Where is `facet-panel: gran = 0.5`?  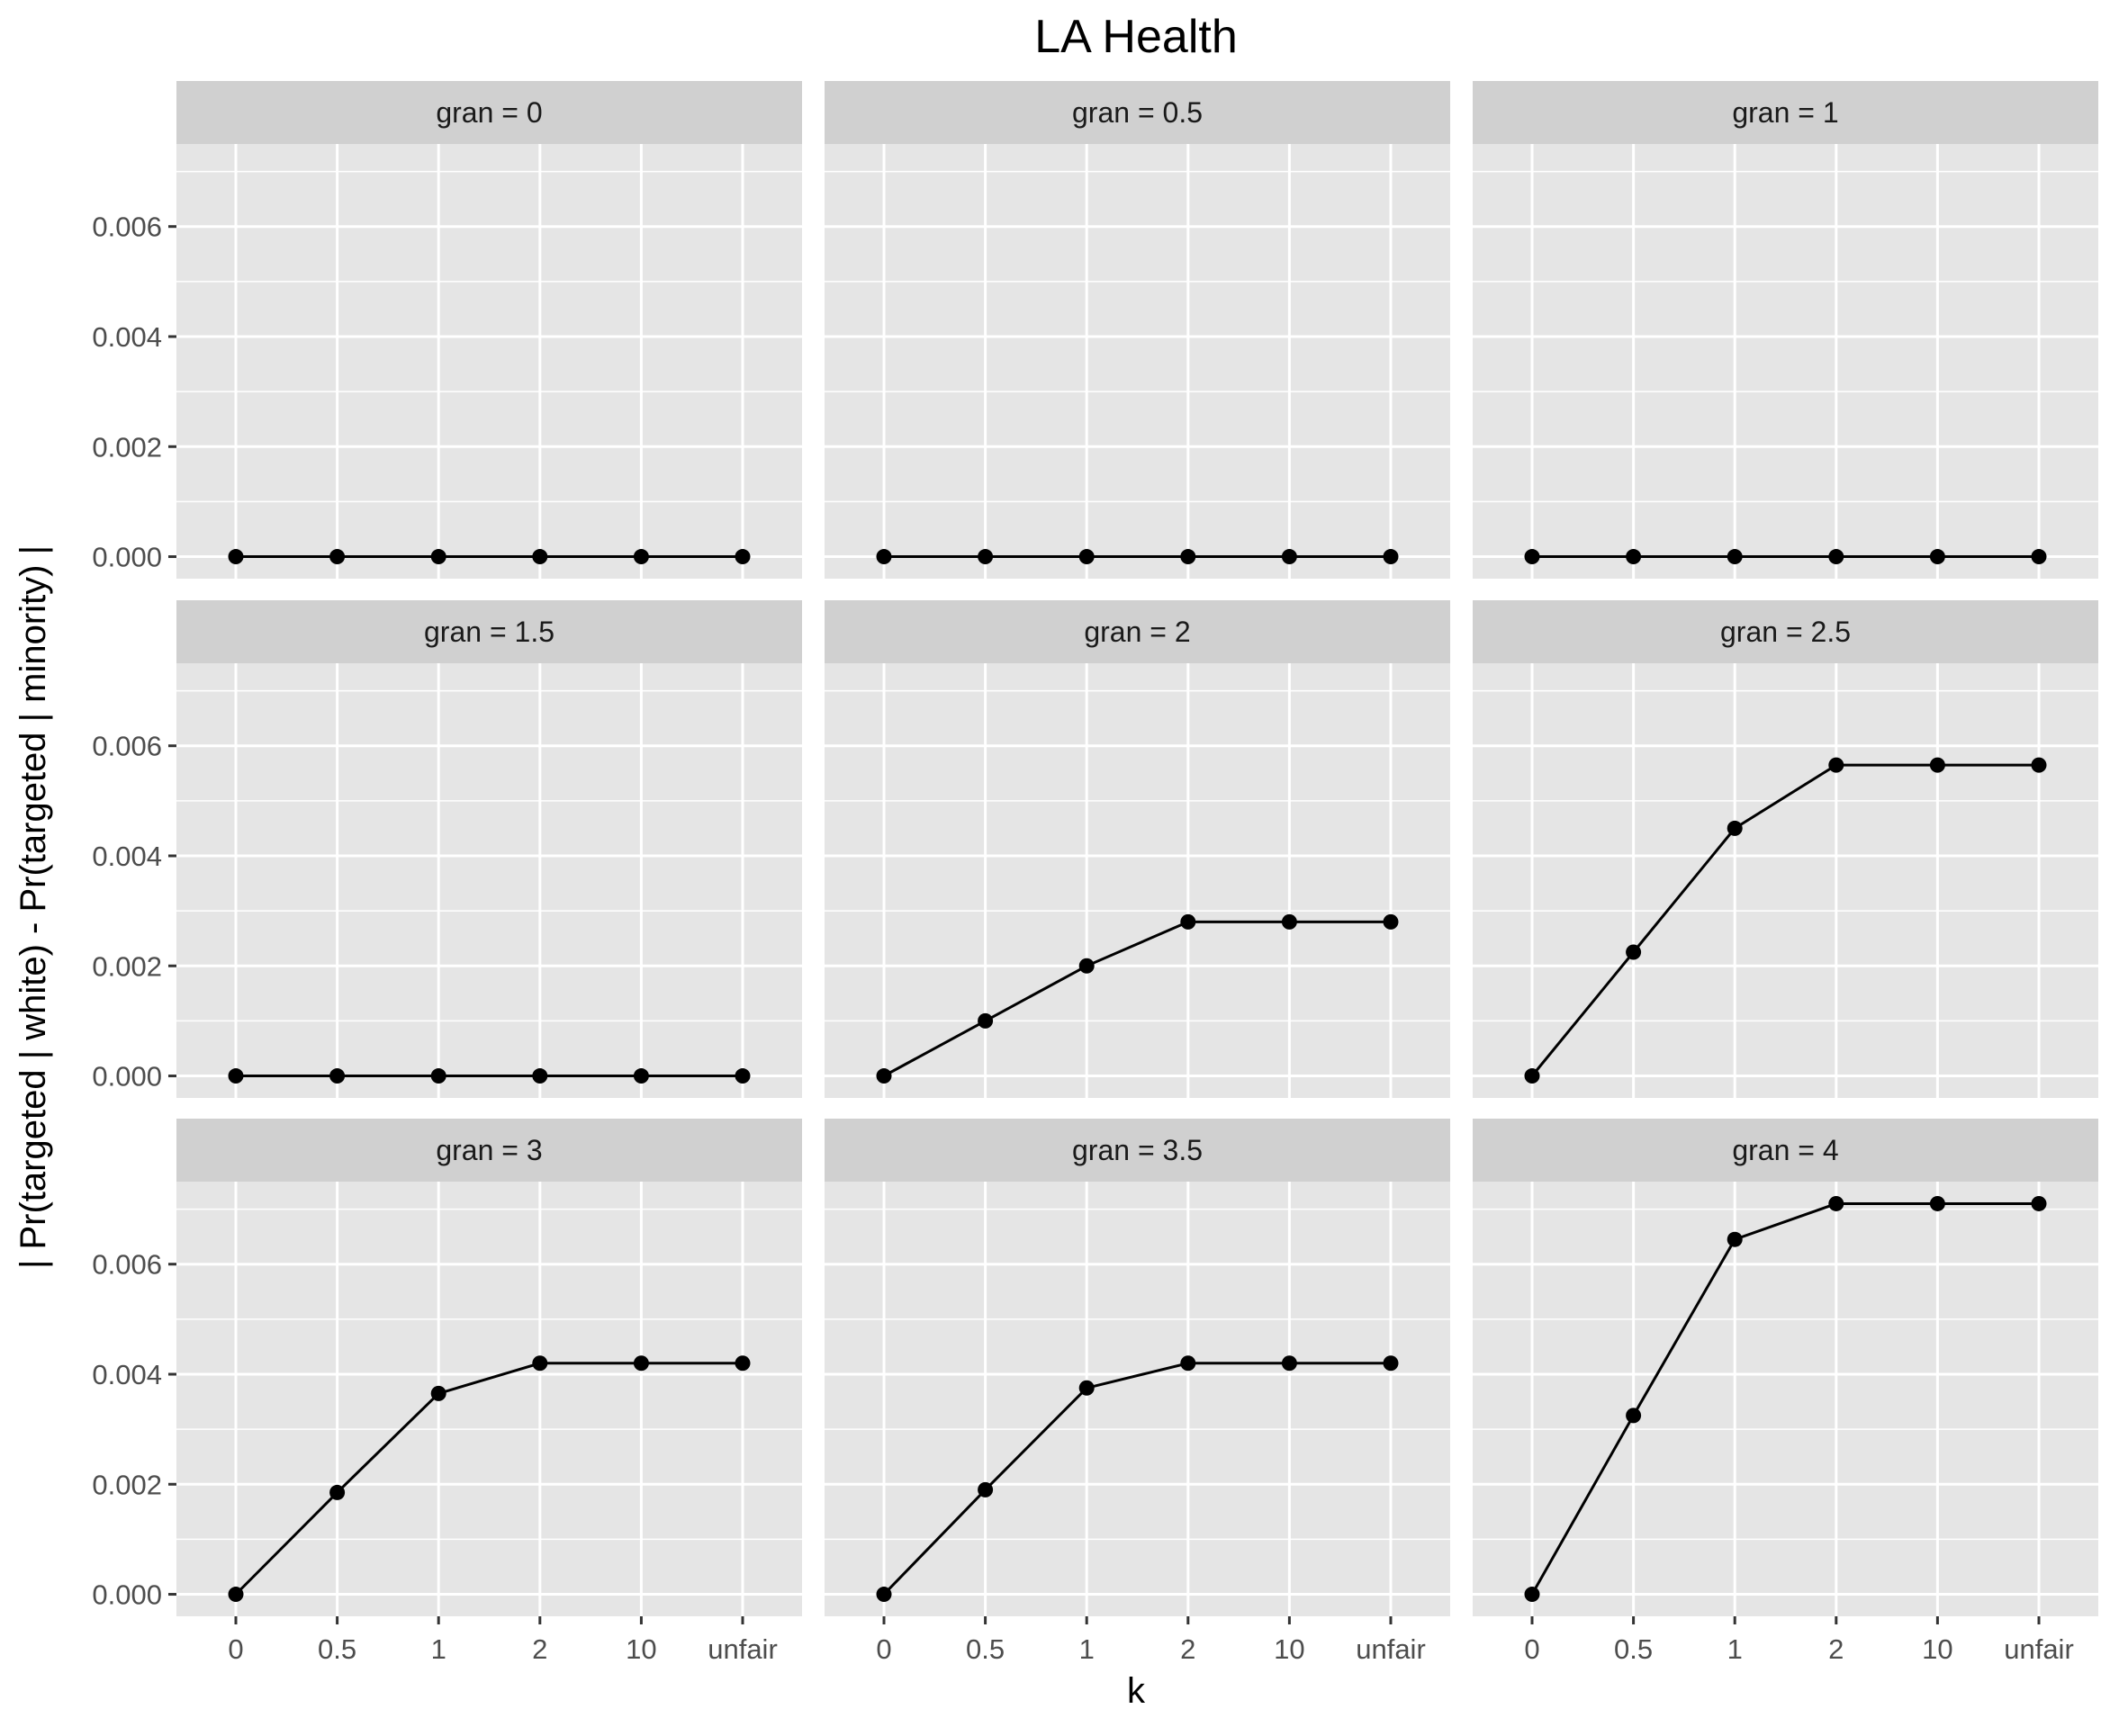 facet-panel: gran = 0.5 is located at coordinates (1137, 330).